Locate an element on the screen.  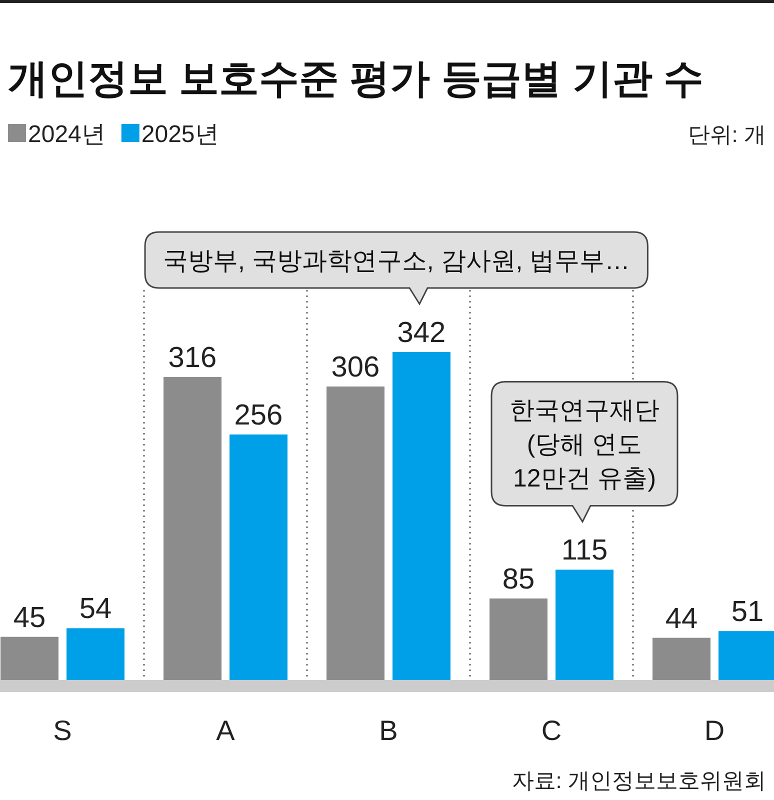
data-label: 85 is located at coordinates (518, 579).